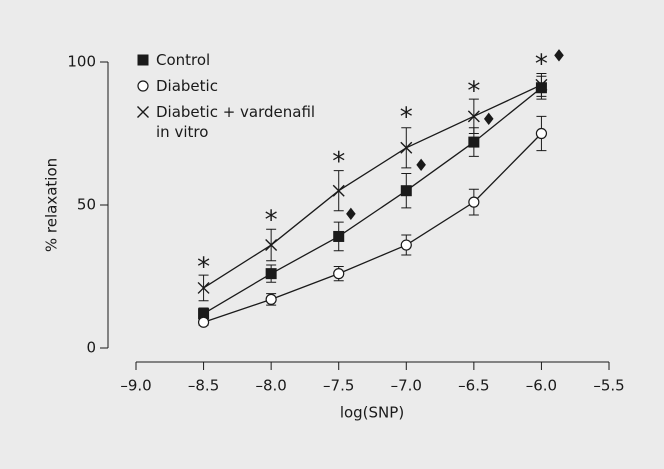 The height and width of the screenshot is (469, 664). I want to click on x-tick-label: –8.5, so click(203, 386).